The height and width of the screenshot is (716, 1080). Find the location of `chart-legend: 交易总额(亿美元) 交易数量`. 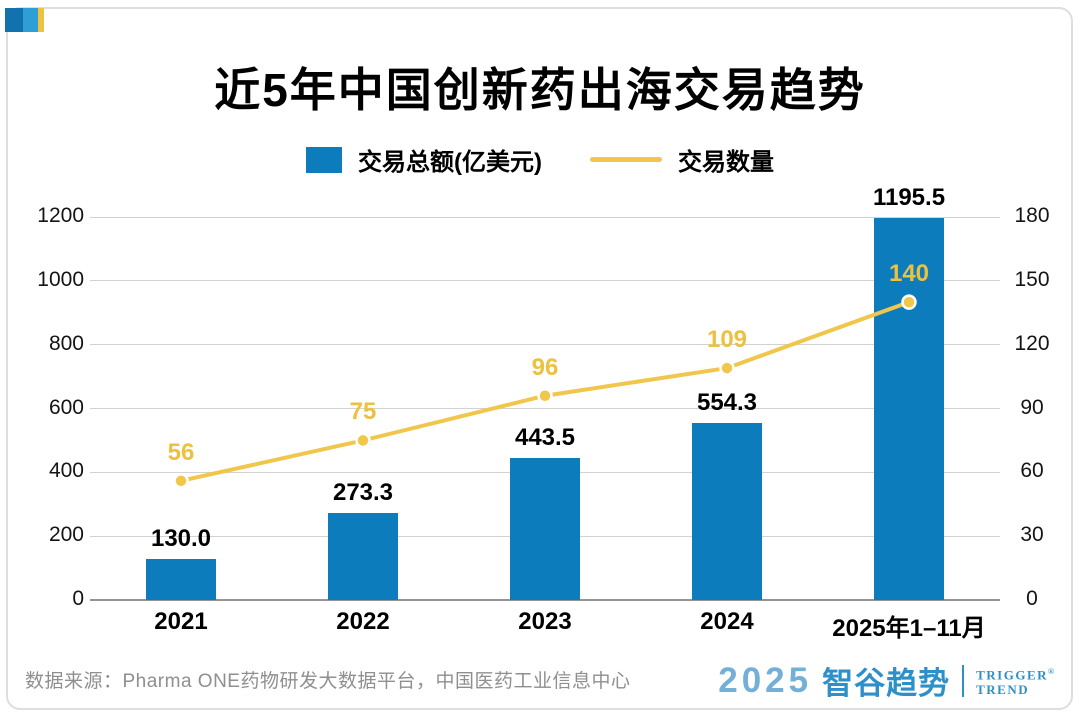

chart-legend: 交易总额(亿美元) 交易数量 is located at coordinates (540, 159).